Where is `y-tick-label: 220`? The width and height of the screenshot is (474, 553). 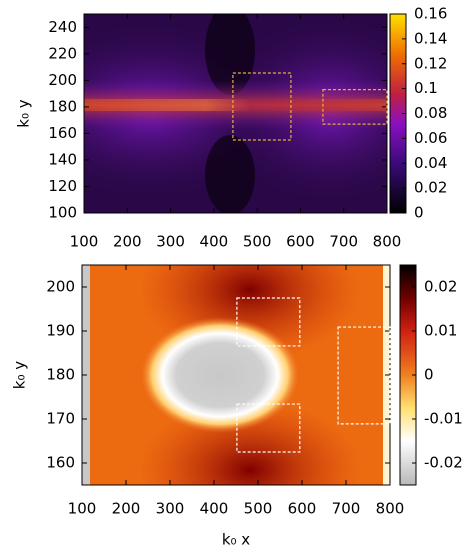
y-tick-label: 220 is located at coordinates (62, 53).